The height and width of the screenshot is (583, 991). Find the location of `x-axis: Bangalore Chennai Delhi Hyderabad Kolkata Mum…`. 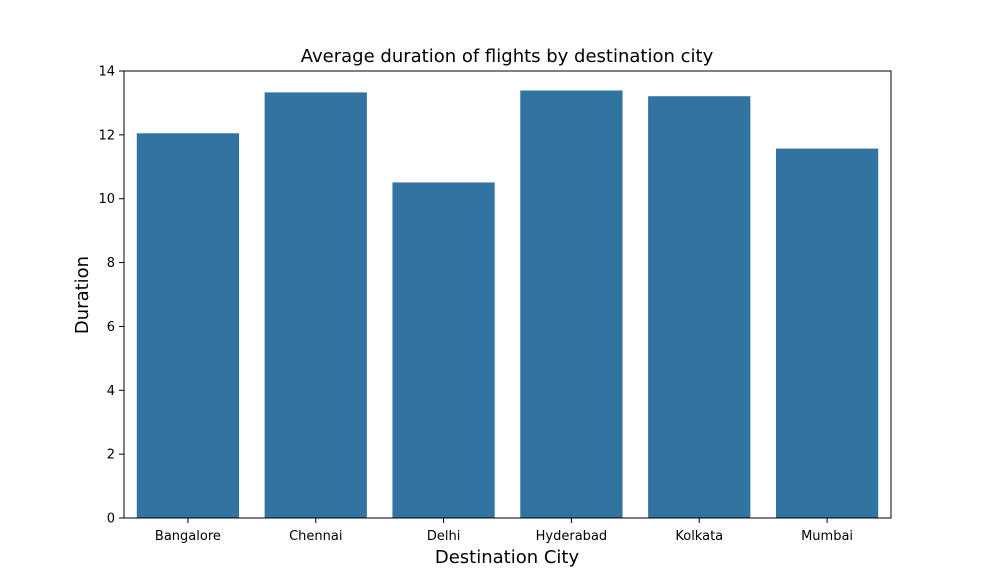

x-axis: Bangalore Chennai Delhi Hyderabad Kolkata Mum… is located at coordinates (504, 531).